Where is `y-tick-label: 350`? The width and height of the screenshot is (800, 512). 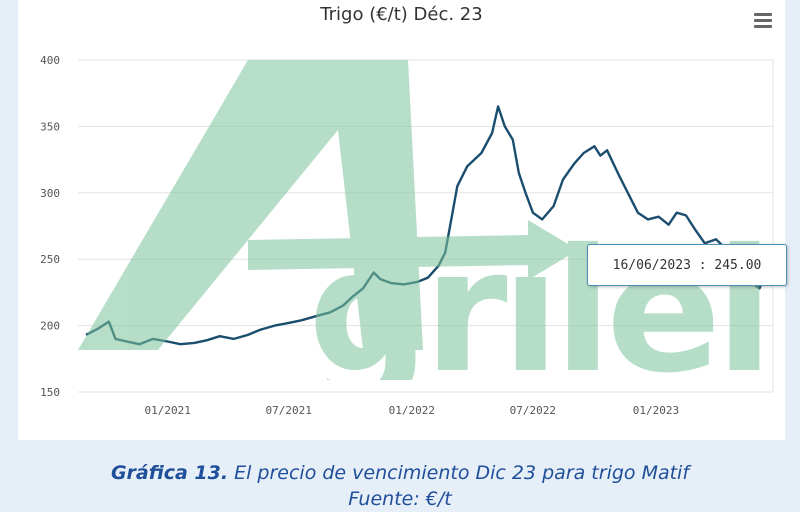
y-tick-label: 350 is located at coordinates (50, 126).